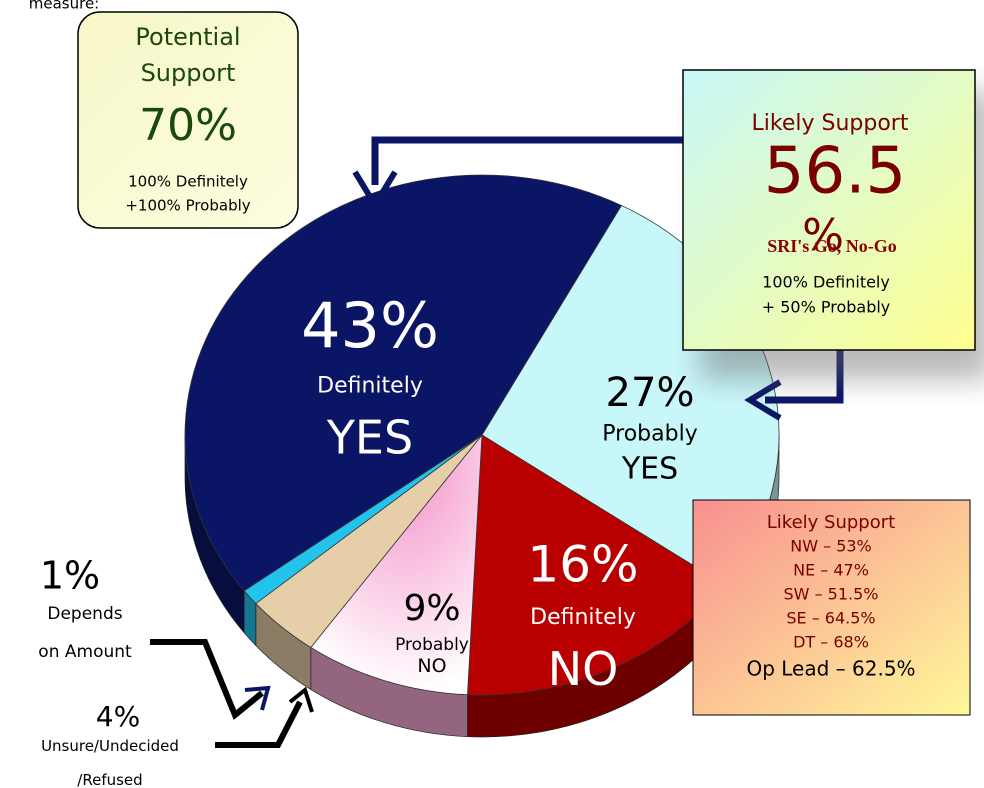 The image size is (984, 788). What do you see at coordinates (118, 716) in the screenshot?
I see `value-label: 4%` at bounding box center [118, 716].